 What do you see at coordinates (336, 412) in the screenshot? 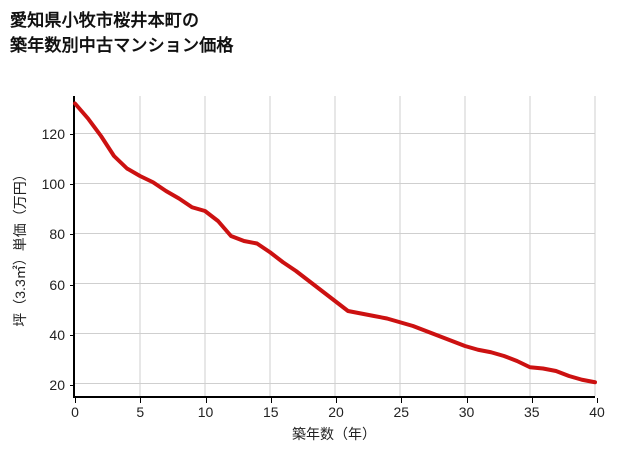
I see `x-tick-label: 20` at bounding box center [336, 412].